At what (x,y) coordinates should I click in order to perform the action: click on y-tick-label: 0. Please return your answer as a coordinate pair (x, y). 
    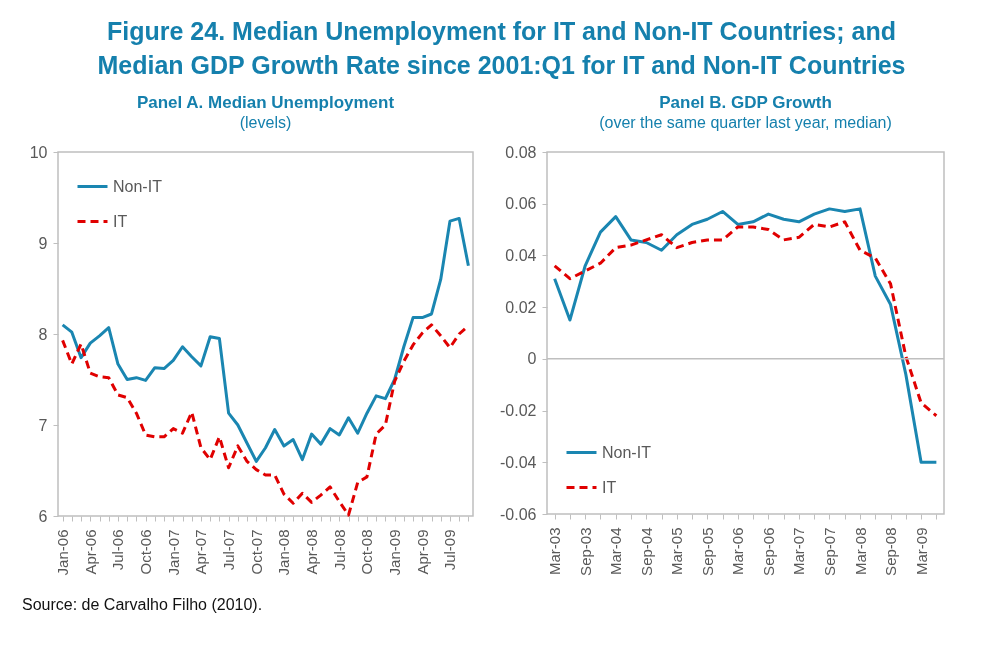
    Looking at the image, I should click on (532, 359).